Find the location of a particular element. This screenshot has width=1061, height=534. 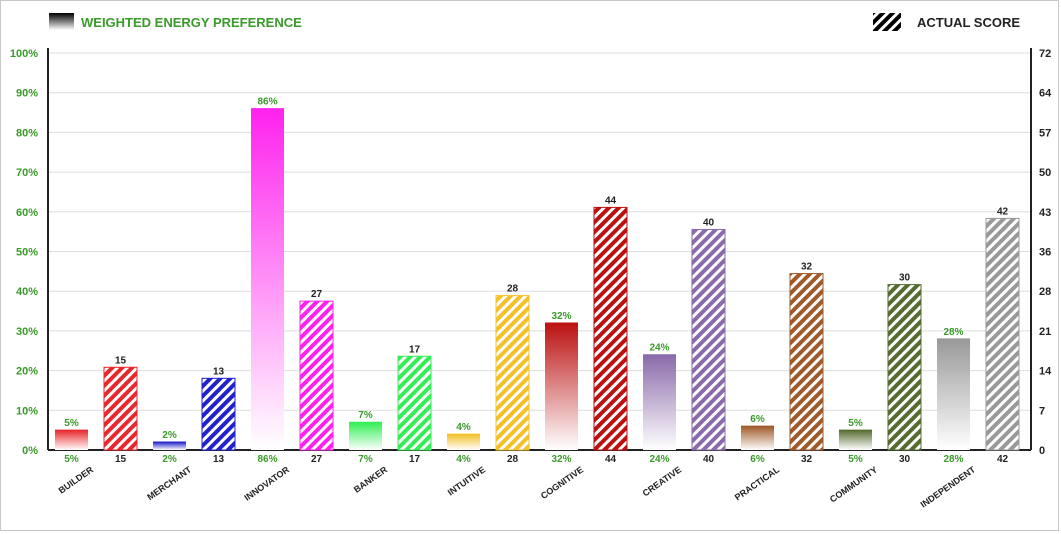

actual-value-label: 32 is located at coordinates (807, 267).